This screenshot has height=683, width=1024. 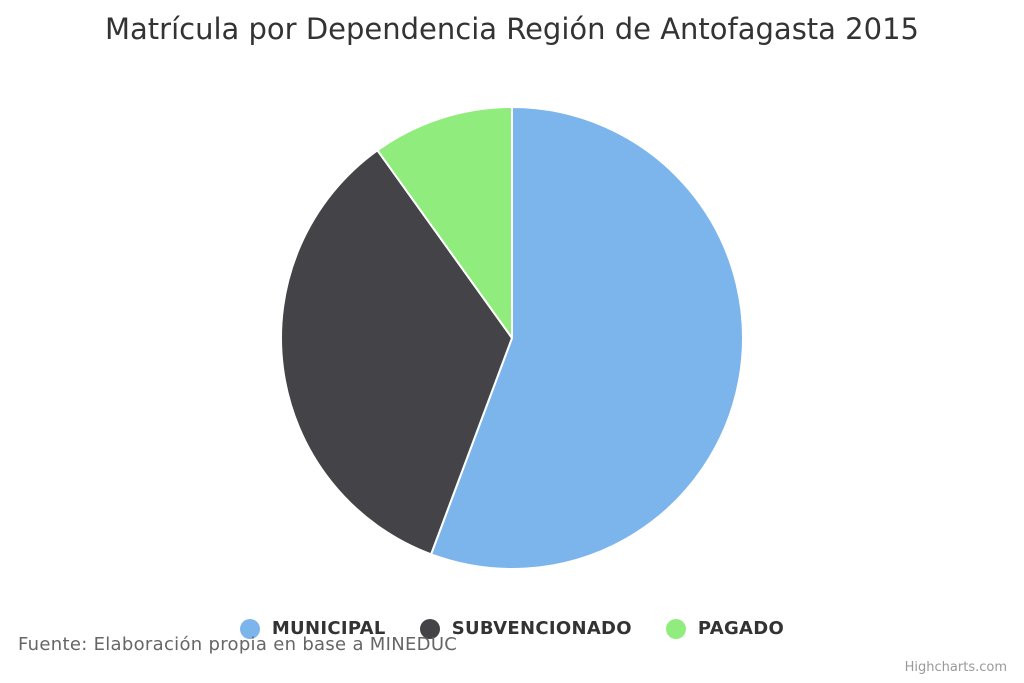 What do you see at coordinates (741, 628) in the screenshot?
I see `legend-label-pagado: PAGADO` at bounding box center [741, 628].